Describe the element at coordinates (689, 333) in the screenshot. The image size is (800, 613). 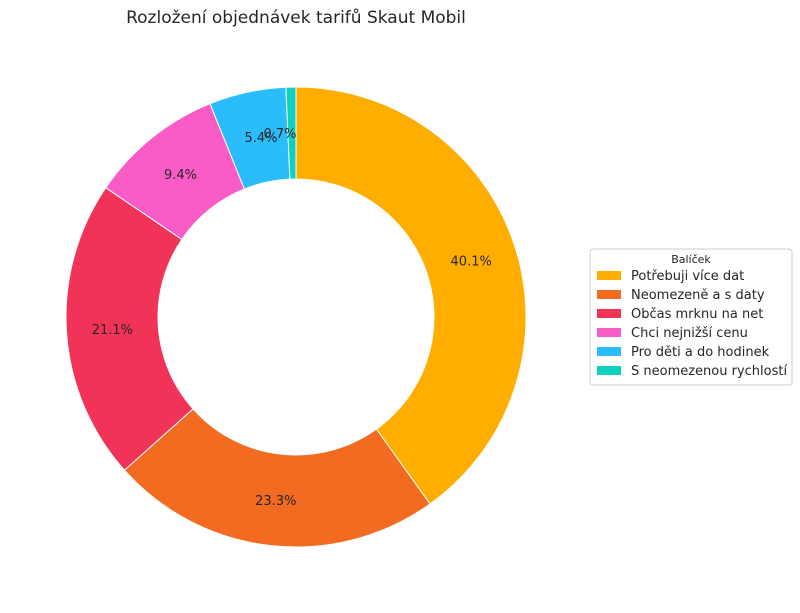
I see `legend-label-chci-nejnizsi-cenu: Chci nejnižší cenu` at that location.